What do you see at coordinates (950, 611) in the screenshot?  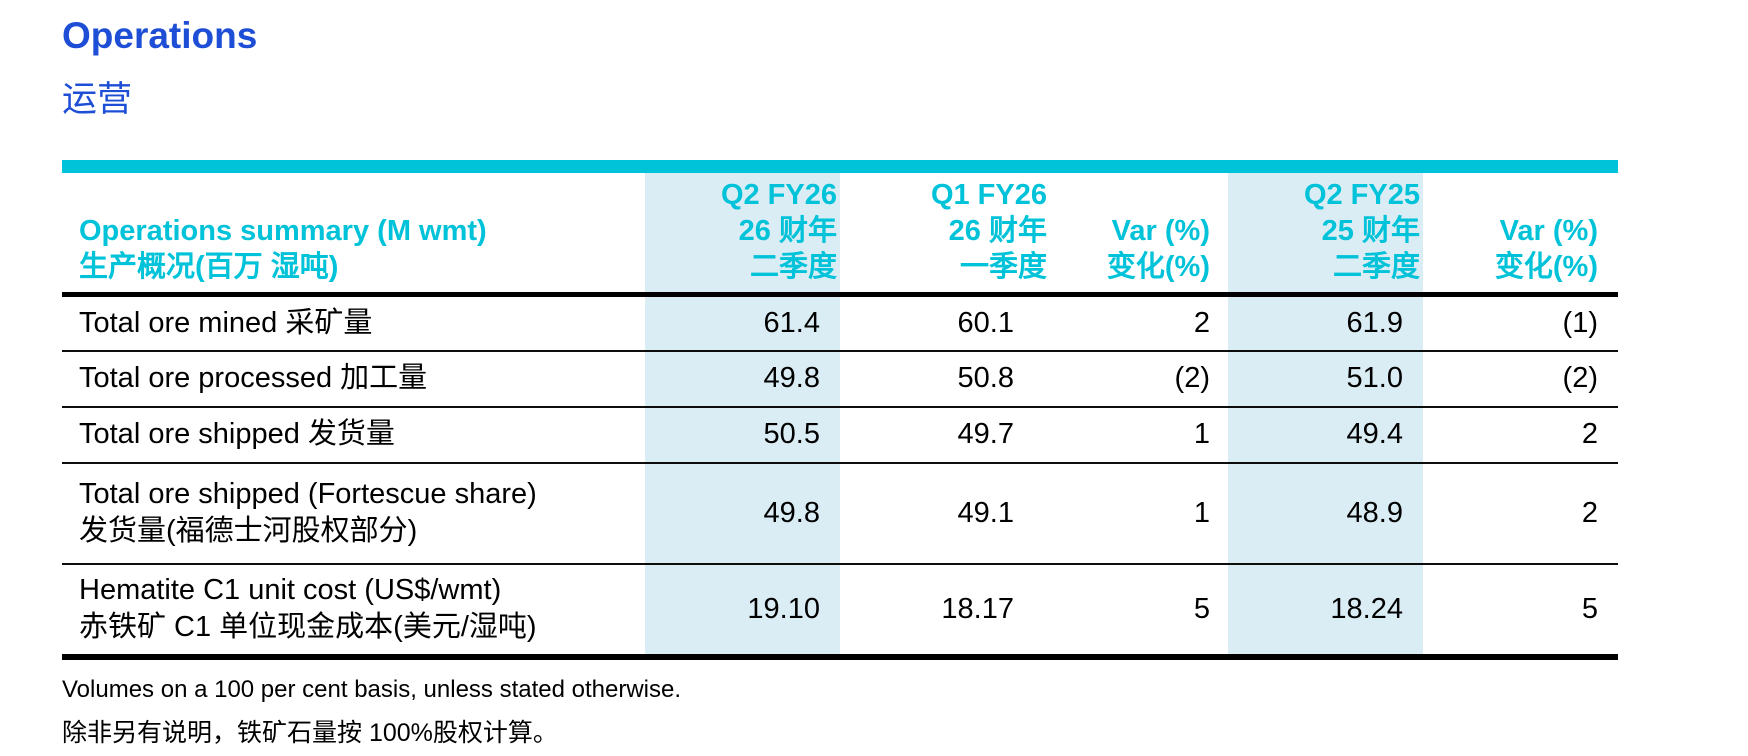 I see `cell-value: 18.17` at bounding box center [950, 611].